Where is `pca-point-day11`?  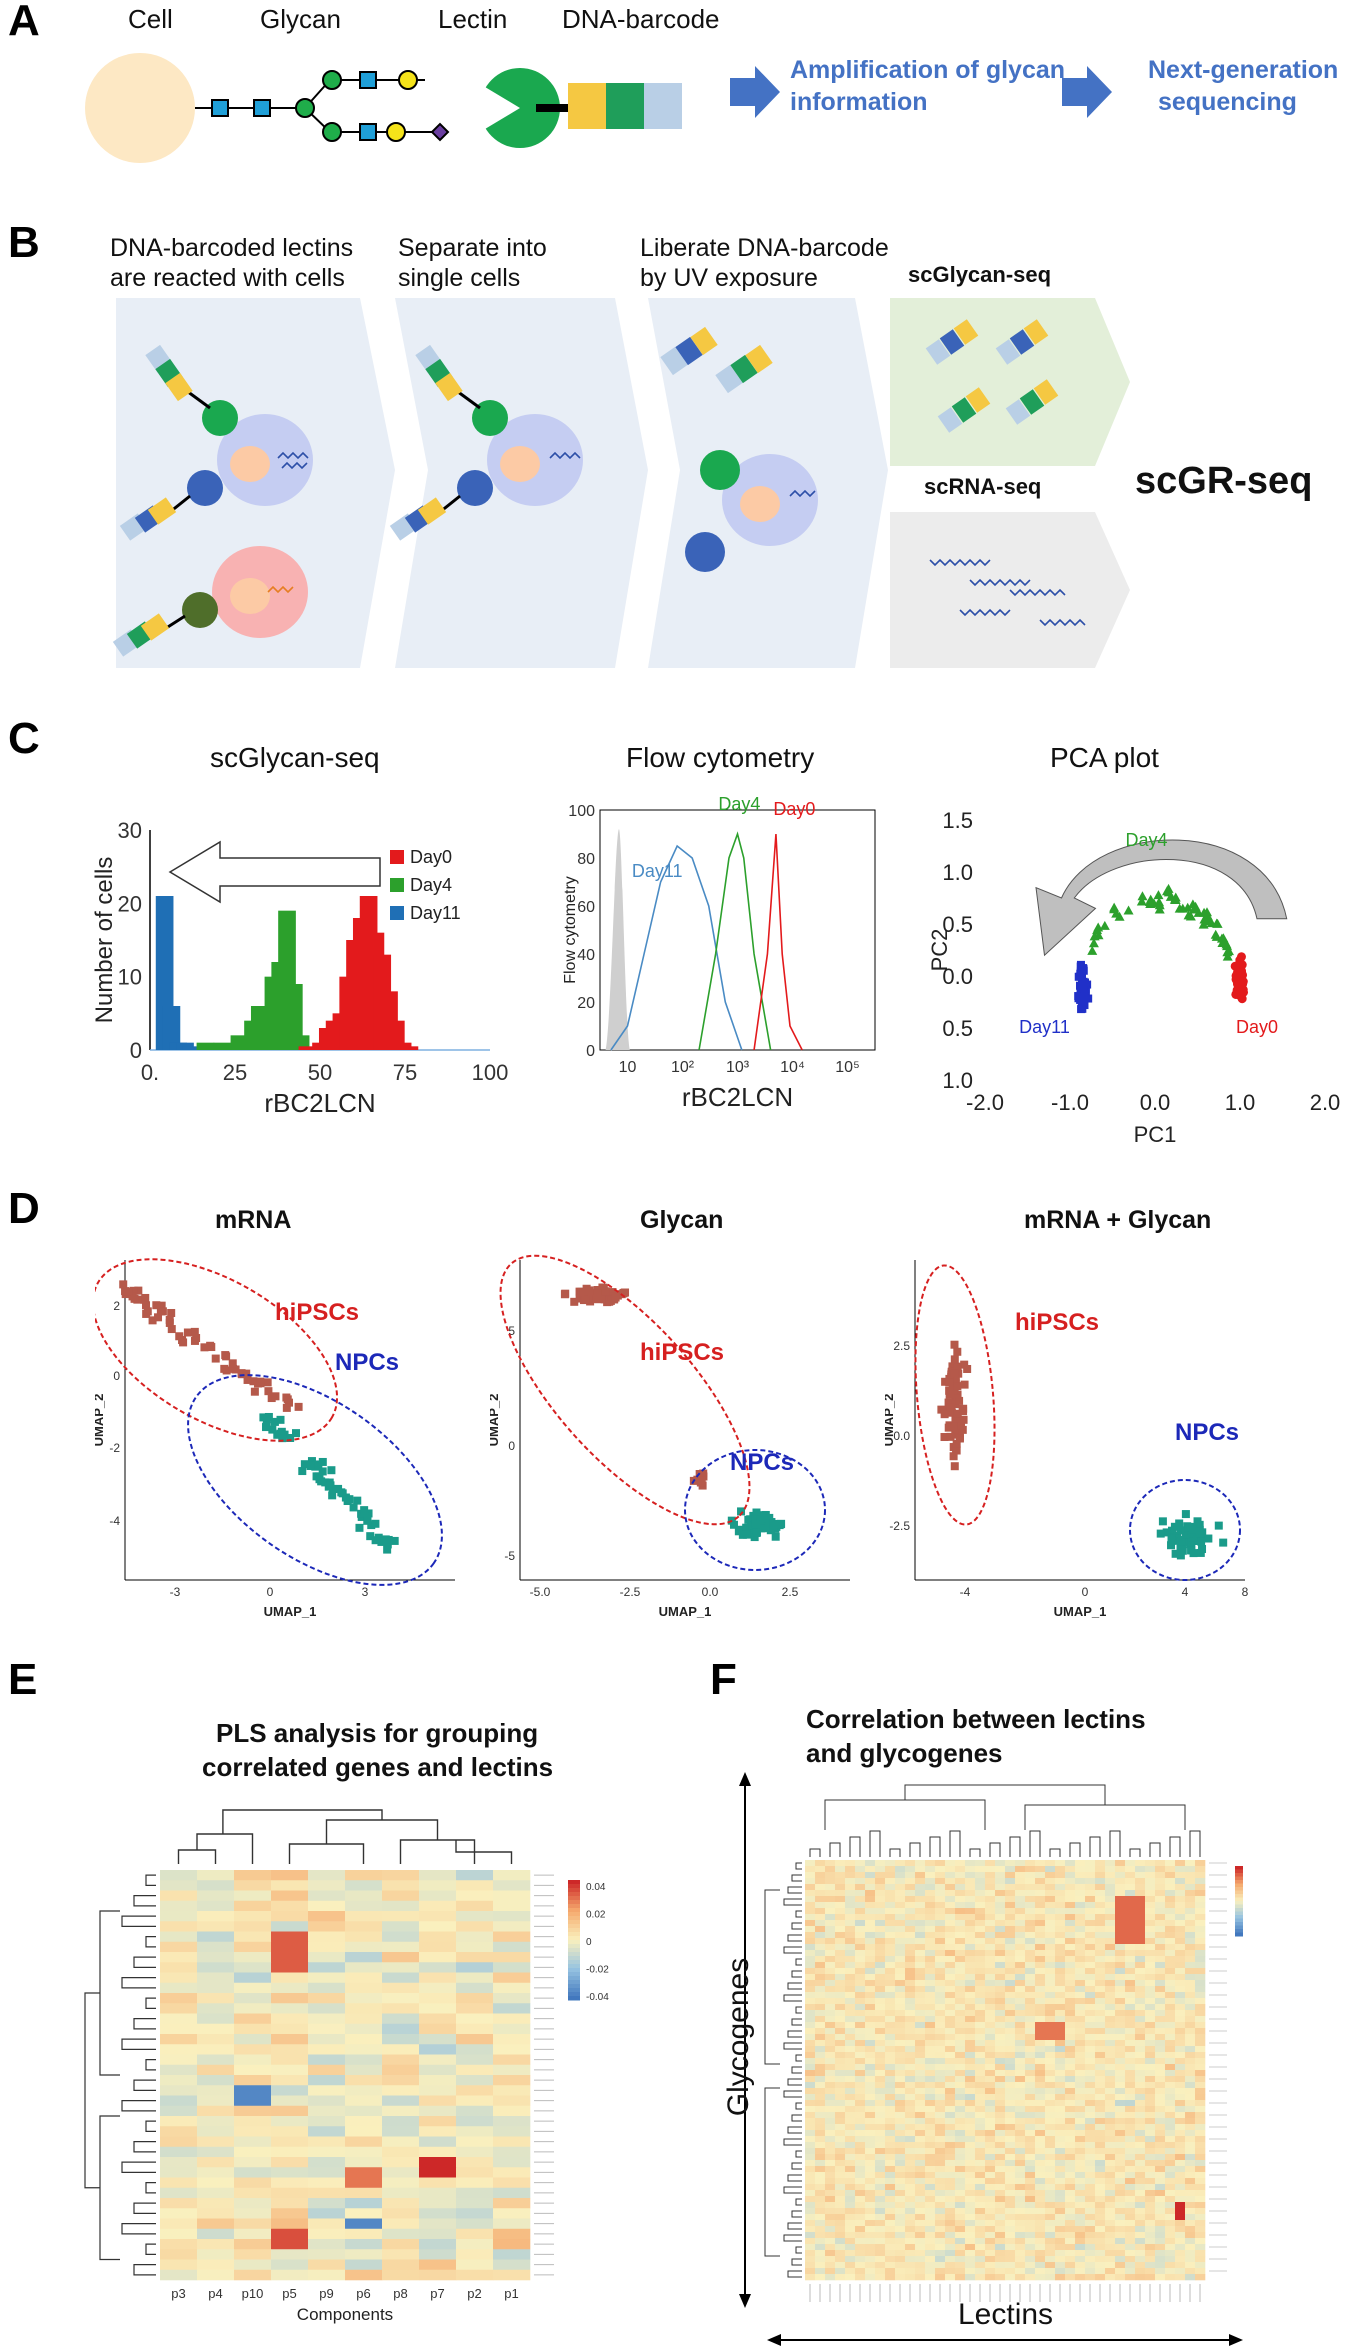 pca-point-day11 is located at coordinates (1083, 985).